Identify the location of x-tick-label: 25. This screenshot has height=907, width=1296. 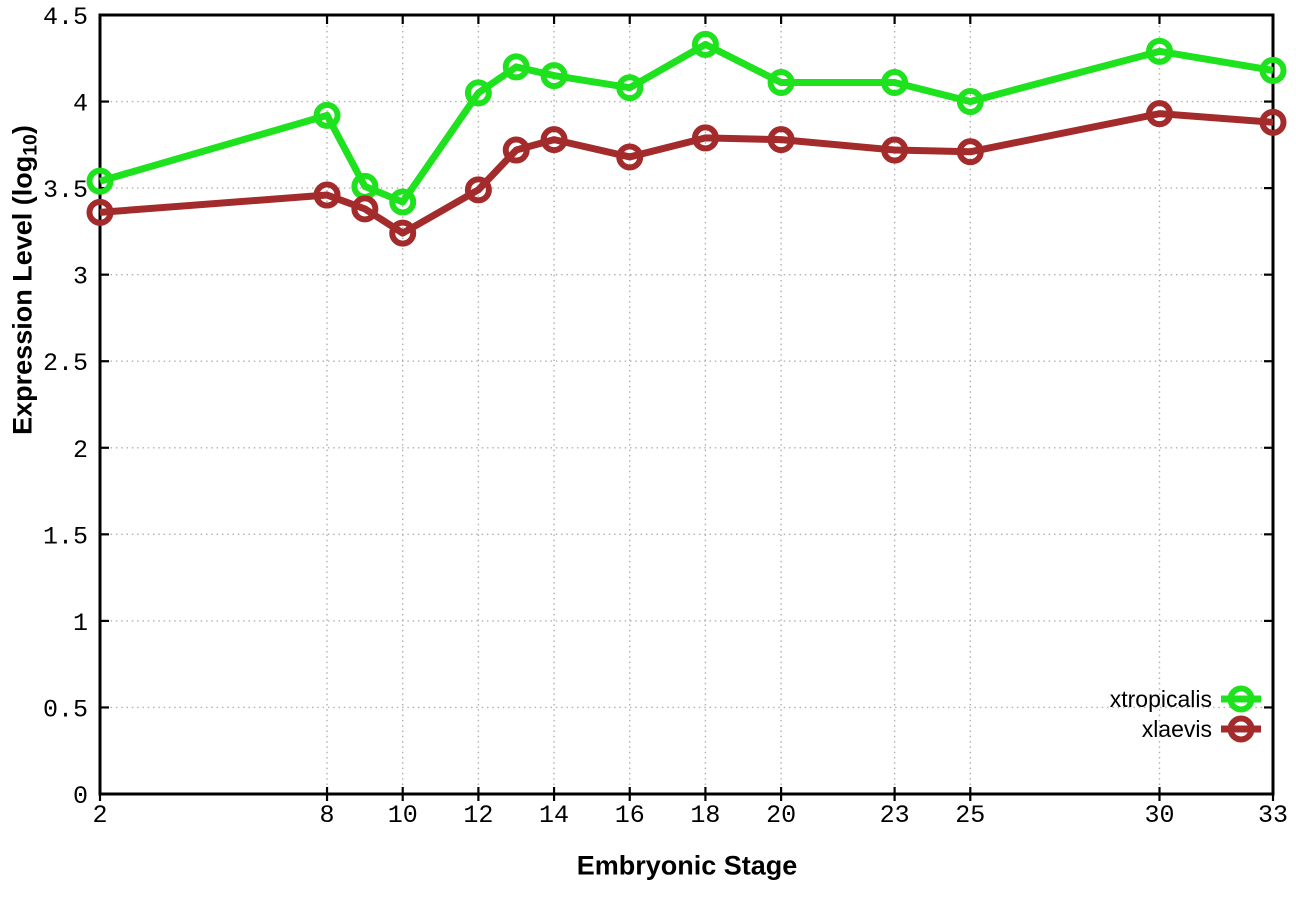
(970, 815).